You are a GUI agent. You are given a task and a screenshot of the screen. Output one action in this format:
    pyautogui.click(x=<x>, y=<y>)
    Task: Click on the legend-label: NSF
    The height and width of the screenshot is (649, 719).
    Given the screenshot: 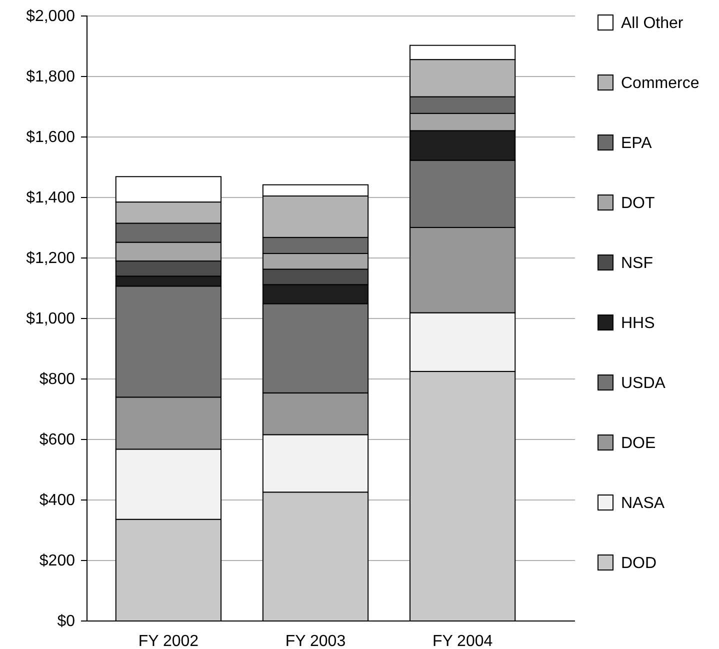 What is the action you would take?
    pyautogui.click(x=637, y=263)
    